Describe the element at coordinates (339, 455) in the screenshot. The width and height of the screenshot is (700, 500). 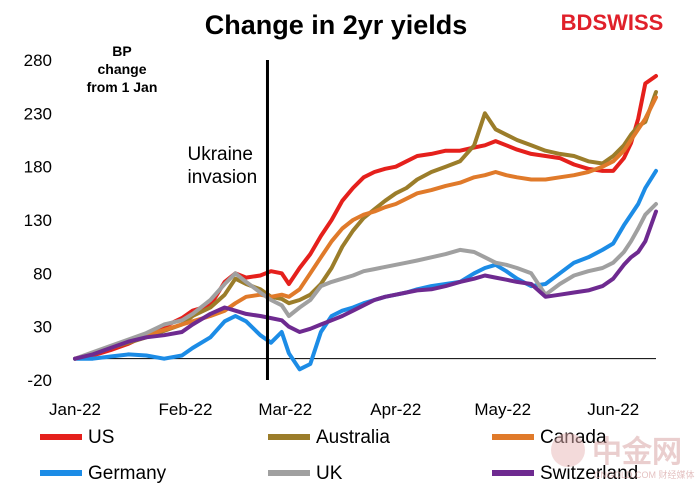
I see `legend: USAustraliaCanadaGermanyUKSwitzerland` at that location.